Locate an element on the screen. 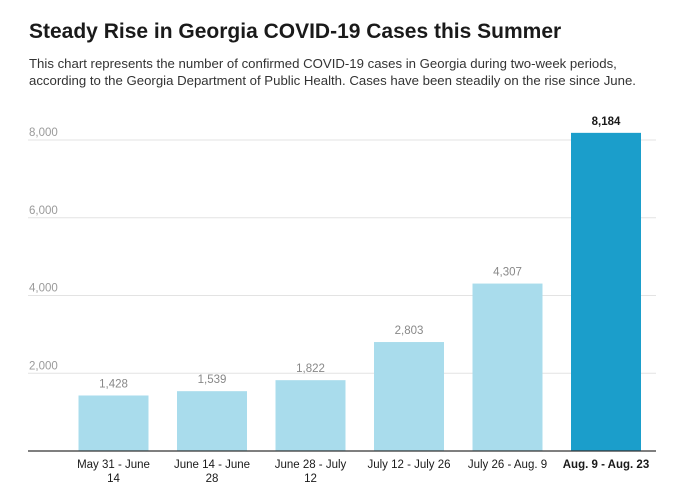 The height and width of the screenshot is (500, 688). x-tick-label-line: 28 is located at coordinates (212, 479).